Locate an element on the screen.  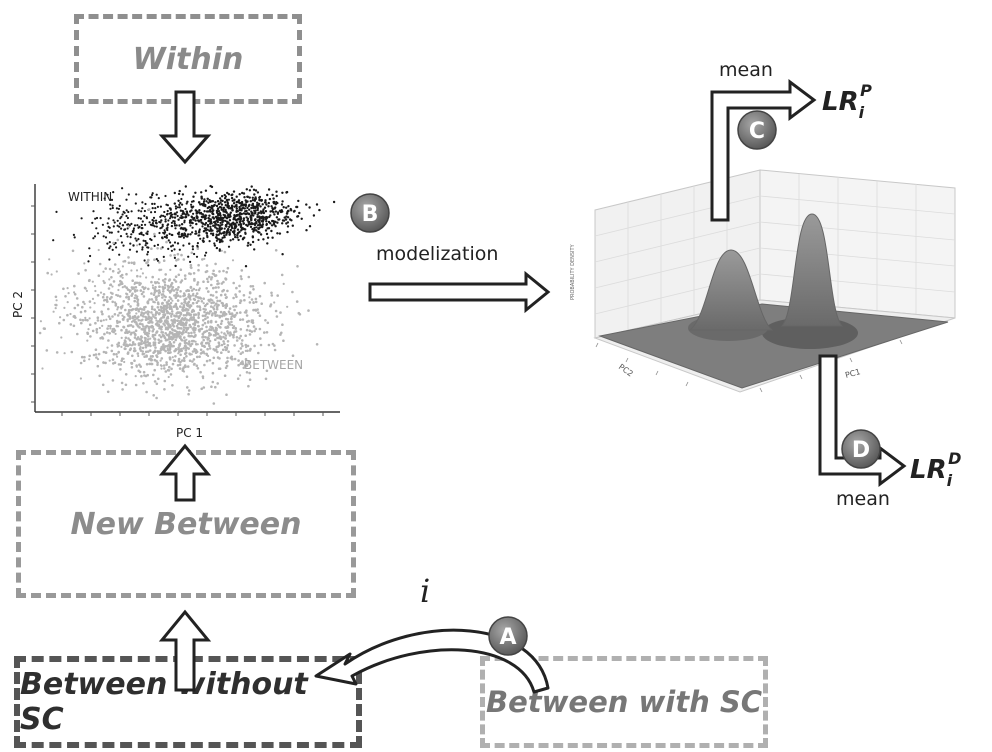
step-d-badge is located at coordinates (861, 449).